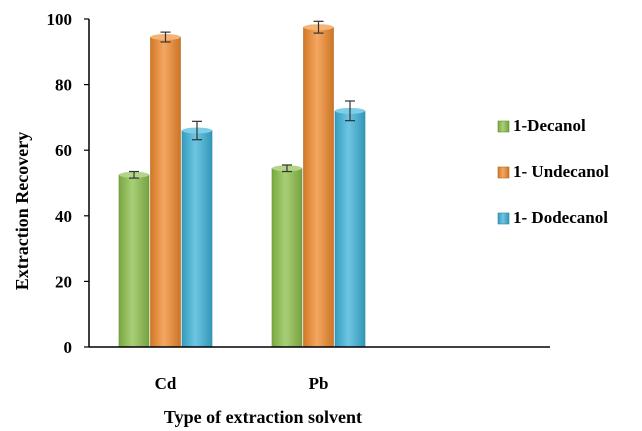 This screenshot has width=642, height=431. Describe the element at coordinates (68, 347) in the screenshot. I see `y-tick-label: 0` at that location.